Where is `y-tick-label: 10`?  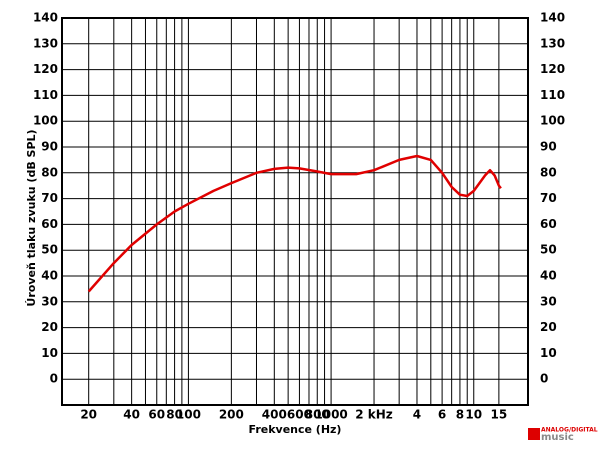 y-tick-label: 10 is located at coordinates (49, 353).